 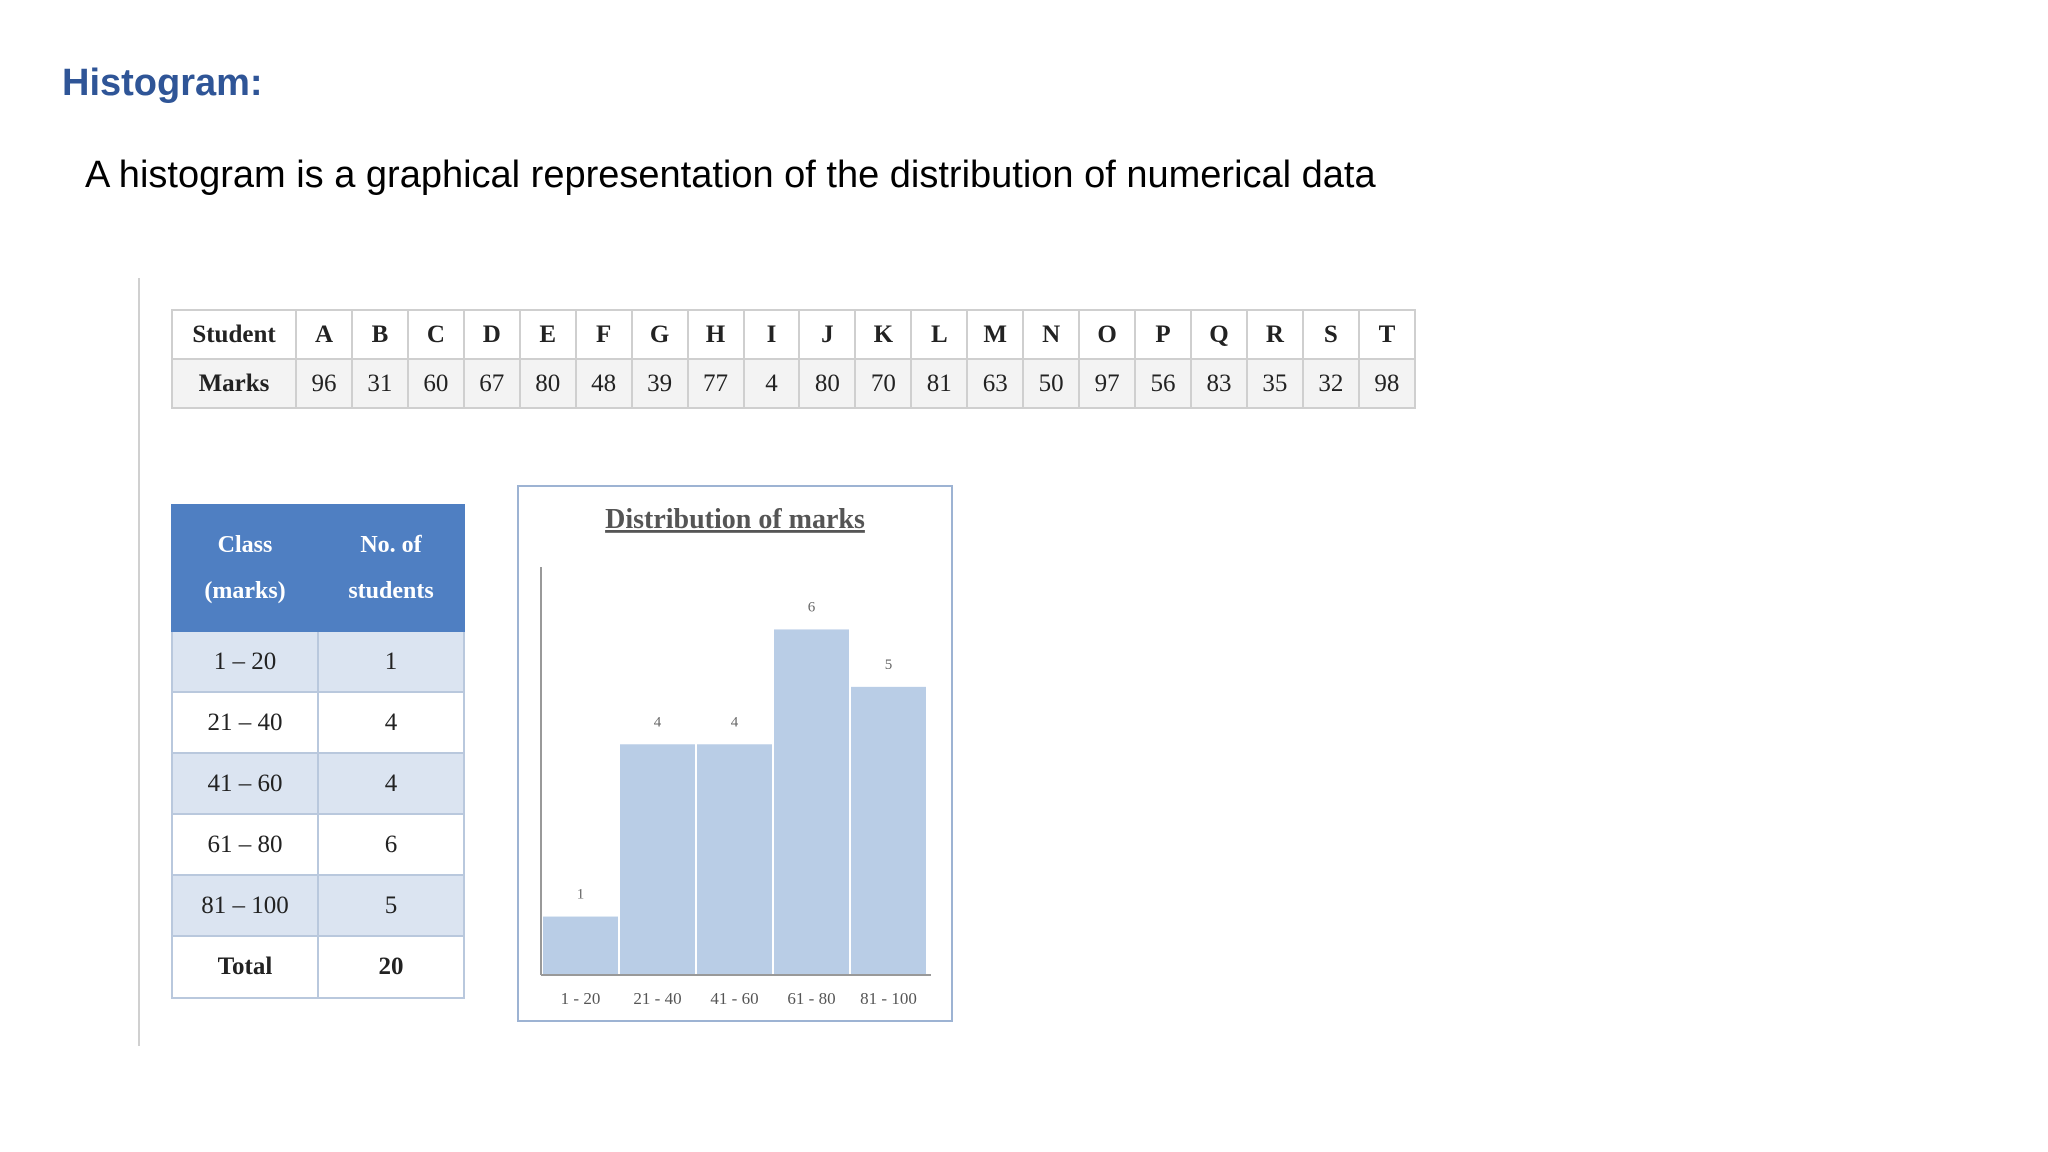 What do you see at coordinates (812, 607) in the screenshot?
I see `bar-value-label: 6` at bounding box center [812, 607].